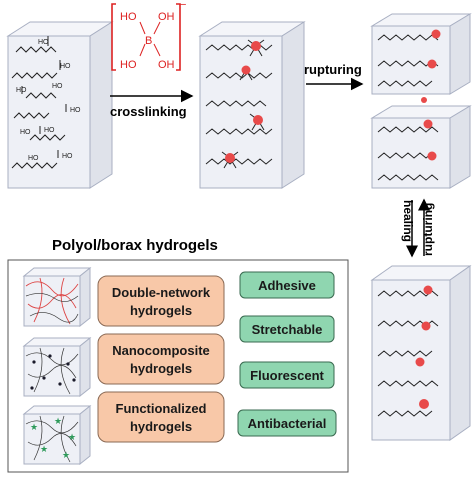 Image resolution: width=474 pixels, height=478 pixels. What do you see at coordinates (421, 353) in the screenshot?
I see `cube-healed` at bounding box center [421, 353].